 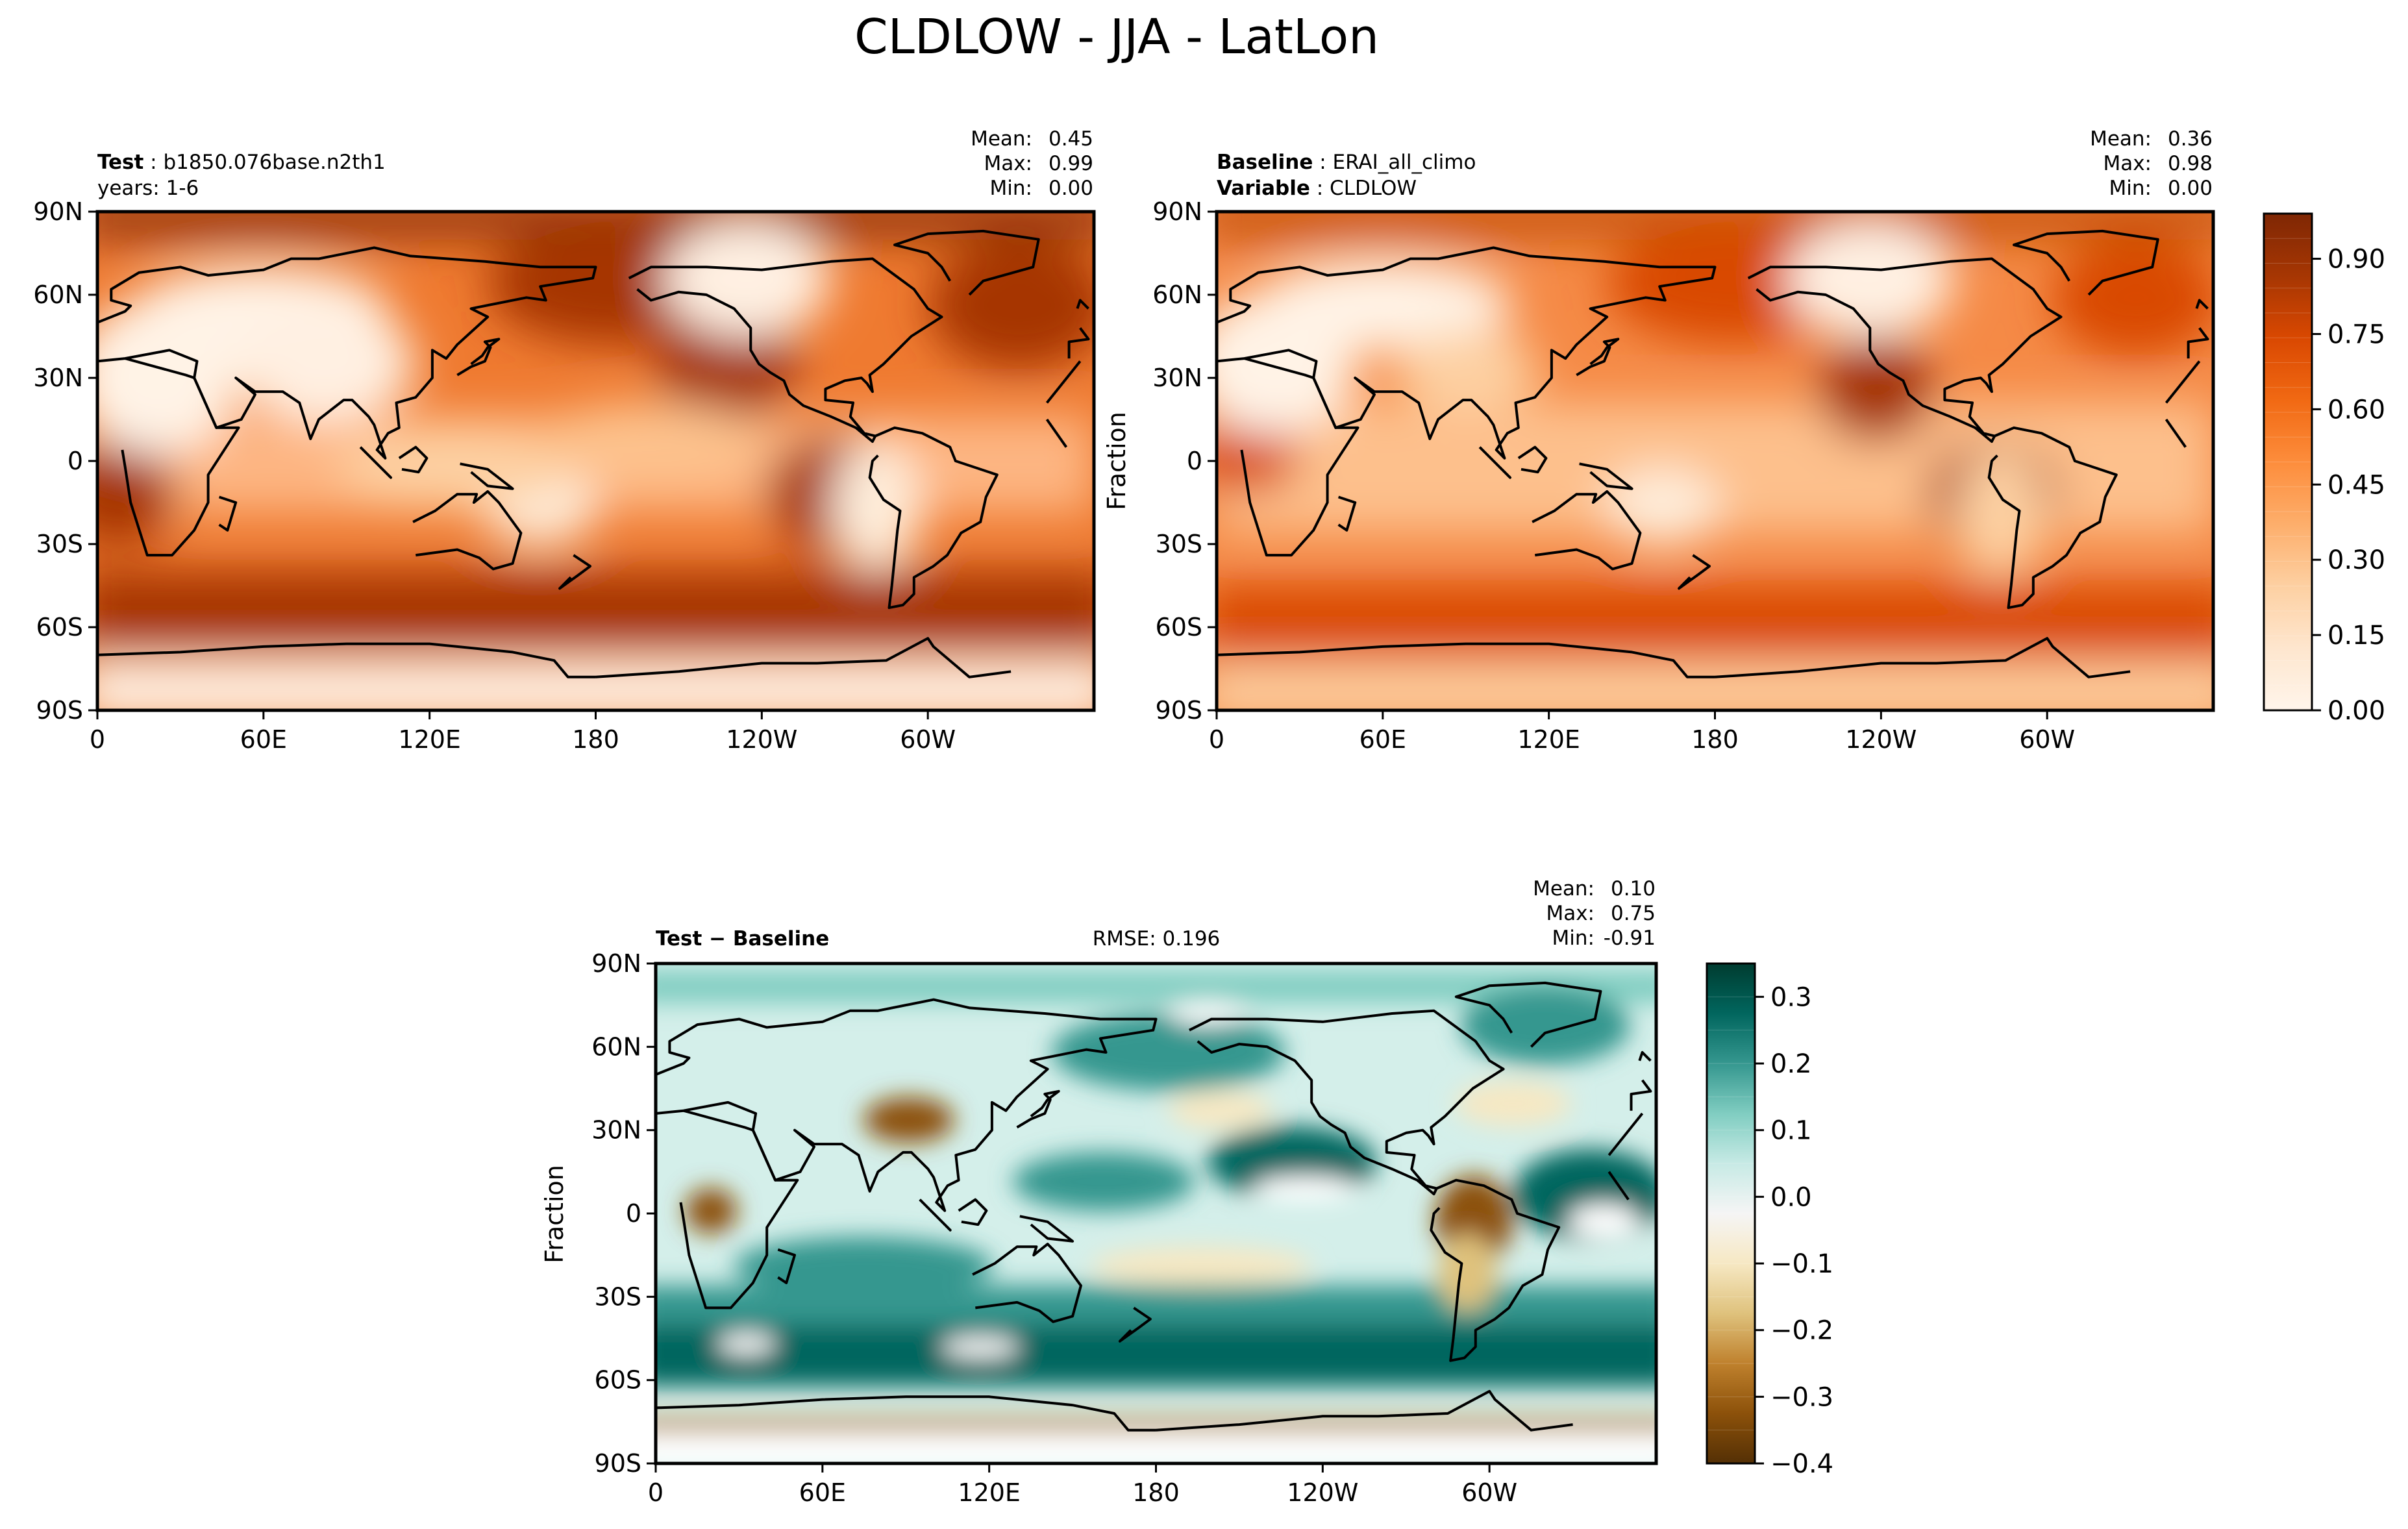 I want to click on panel-baseline-title-line1: Baseline : ERAI_all_climo, so click(x=1346, y=162).